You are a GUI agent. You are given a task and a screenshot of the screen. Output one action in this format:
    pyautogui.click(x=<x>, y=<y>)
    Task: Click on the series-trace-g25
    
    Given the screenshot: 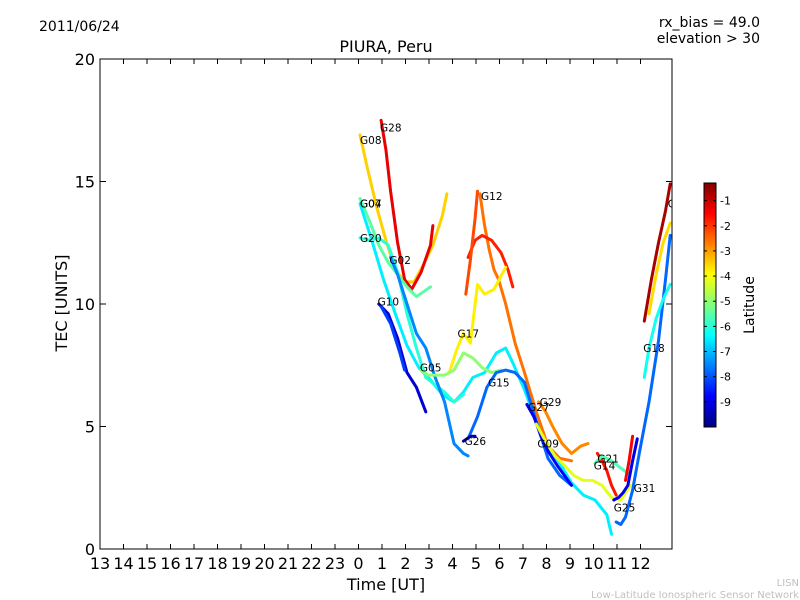 What is the action you would take?
    pyautogui.click(x=625, y=469)
    